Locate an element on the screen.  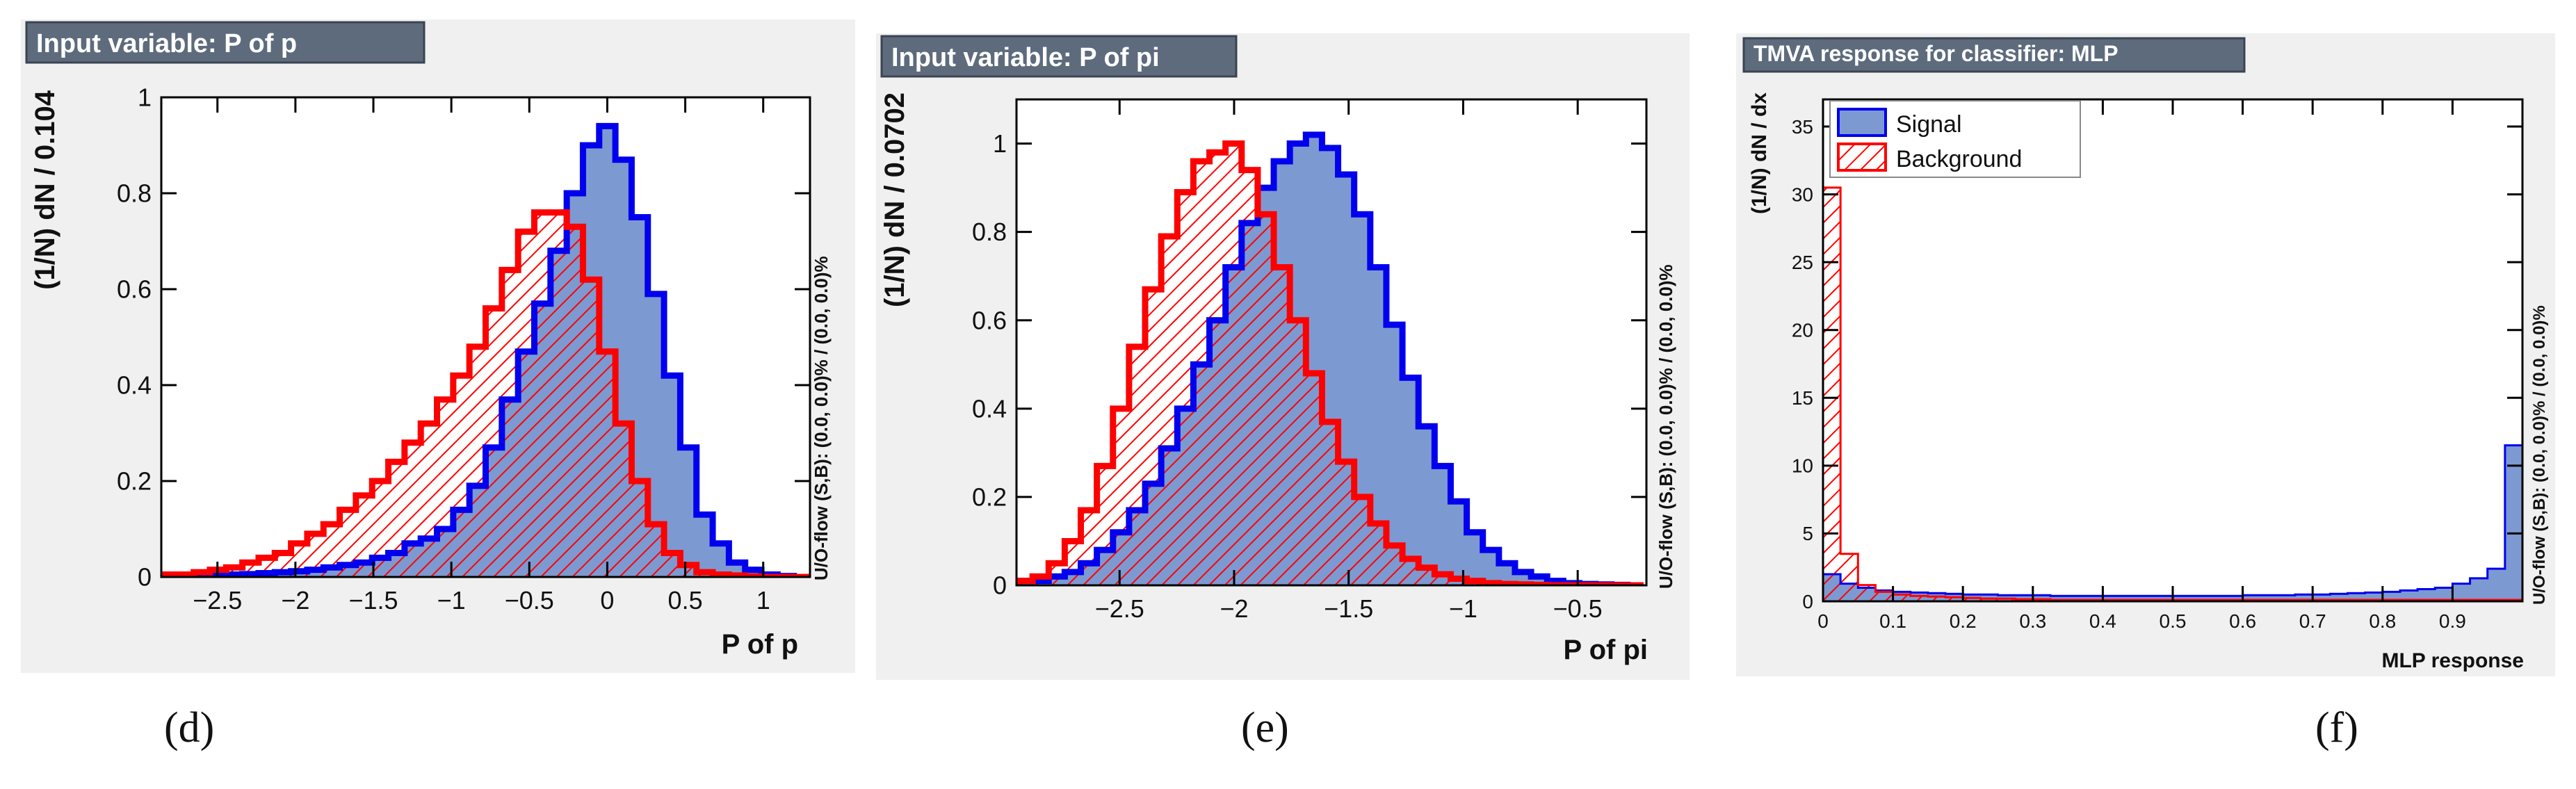
ytick-label-d-5: 1 is located at coordinates (145, 97).